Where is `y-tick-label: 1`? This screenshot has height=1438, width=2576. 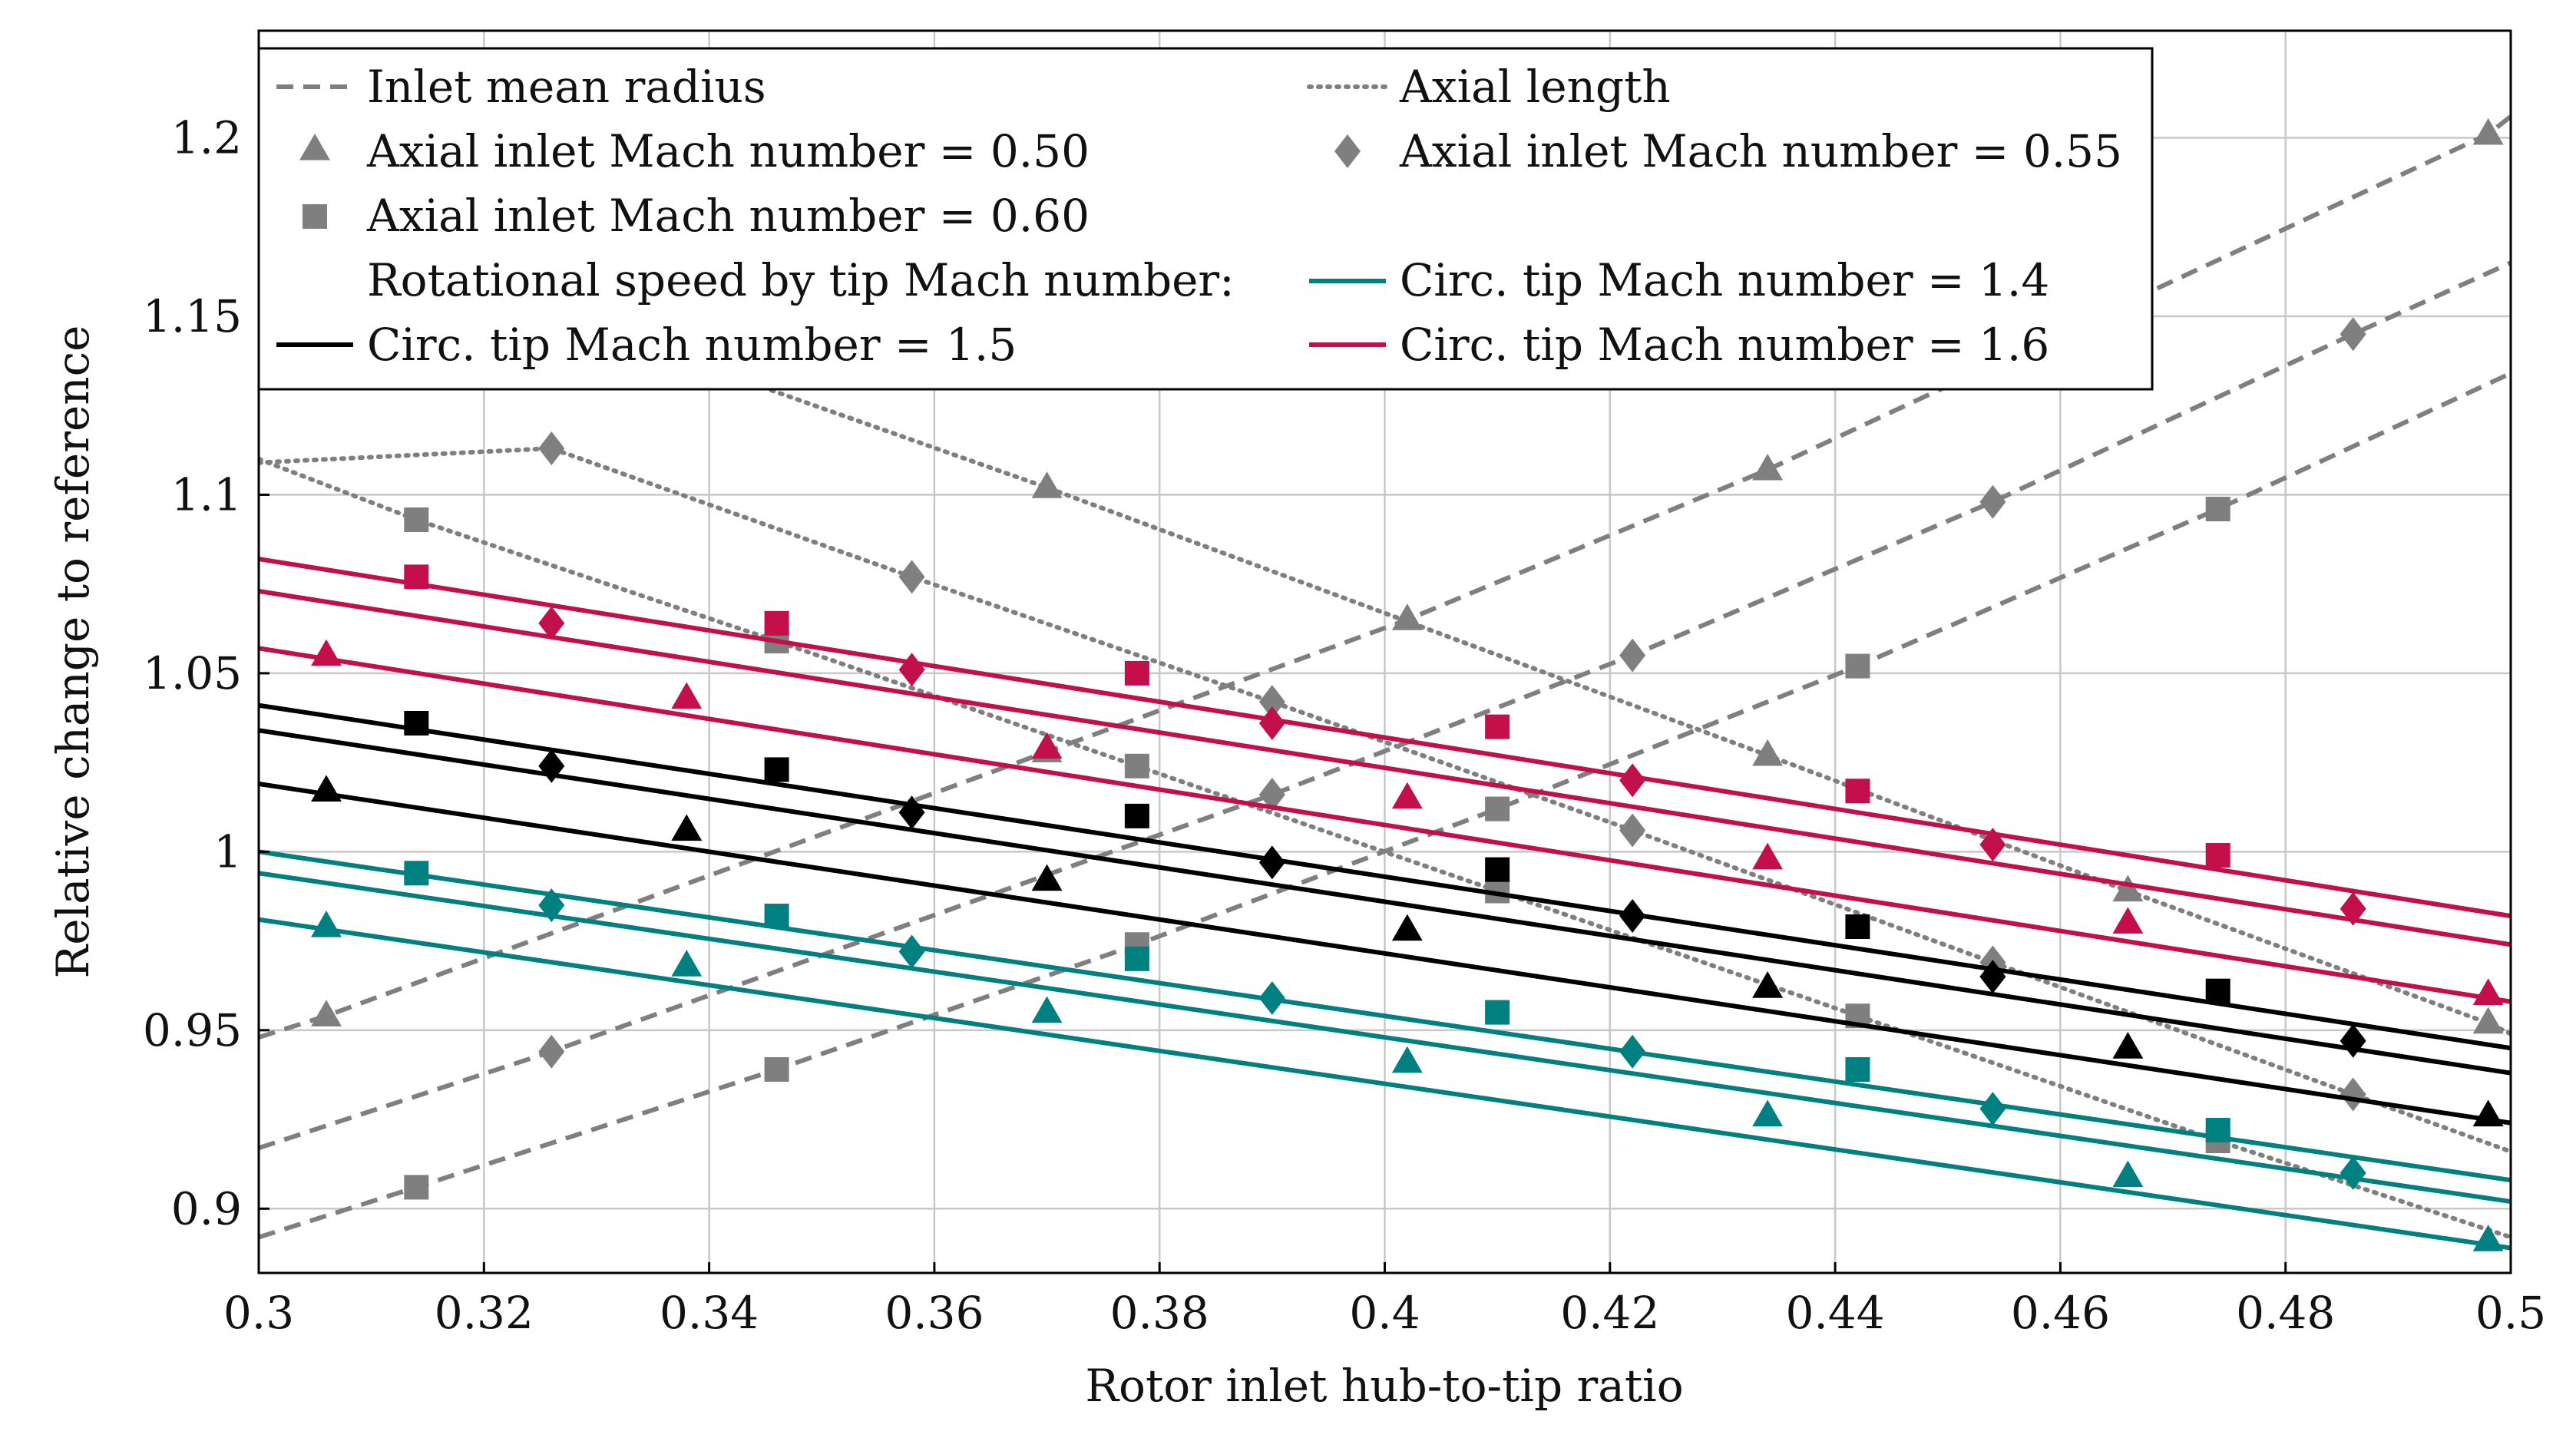
y-tick-label: 1 is located at coordinates (227, 851).